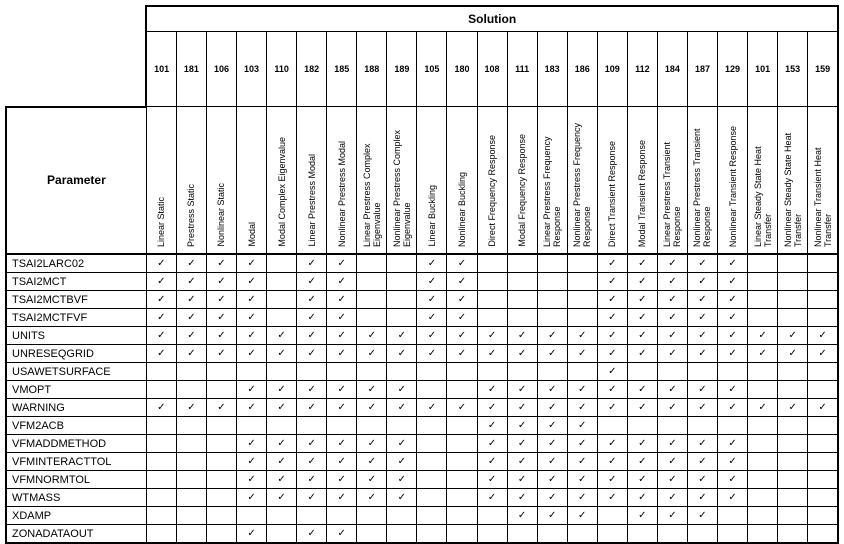 This screenshot has width=844, height=544. I want to click on solution-name-cell: Linear Prestress Complex Eigenvalue, so click(372, 180).